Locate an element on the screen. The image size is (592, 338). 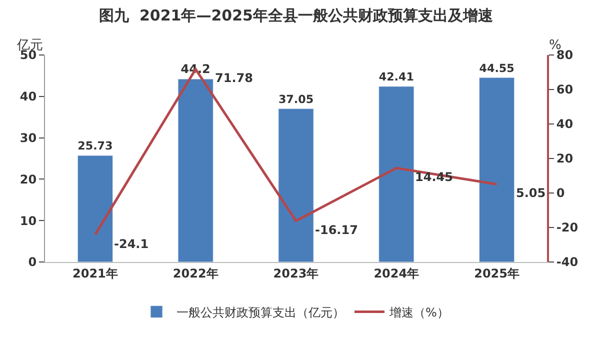
x-tick-label: 2022年 is located at coordinates (195, 273).